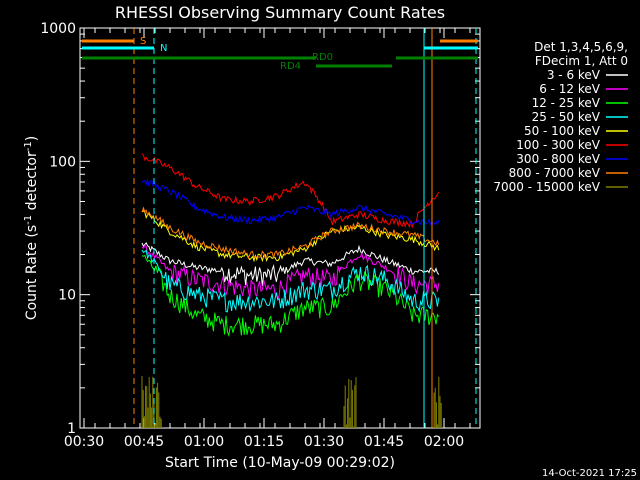 The image size is (640, 480). I want to click on legend-label-7: 800 - 7000 keV, so click(555, 173).